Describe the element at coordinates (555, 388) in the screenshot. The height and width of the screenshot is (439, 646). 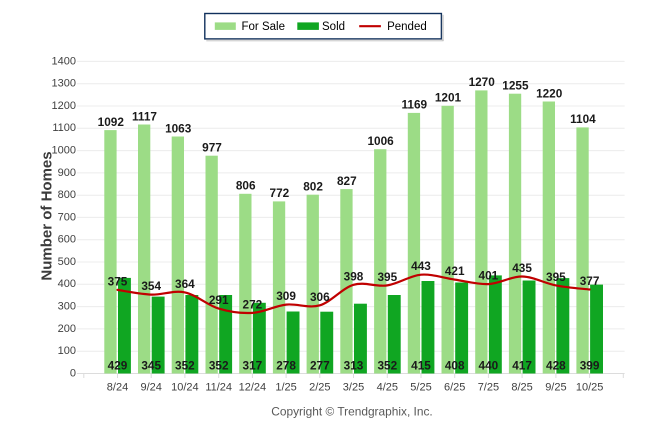
I see `svg-text: 9/25` at that location.